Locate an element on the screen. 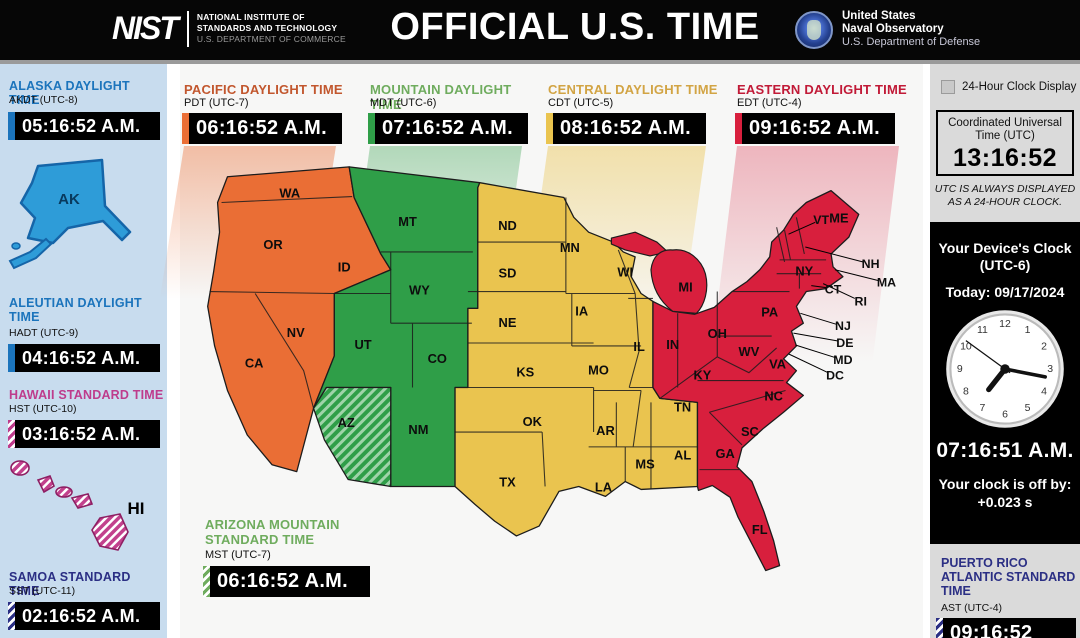  device-time: 07:16:51 A.M. is located at coordinates (1005, 450).